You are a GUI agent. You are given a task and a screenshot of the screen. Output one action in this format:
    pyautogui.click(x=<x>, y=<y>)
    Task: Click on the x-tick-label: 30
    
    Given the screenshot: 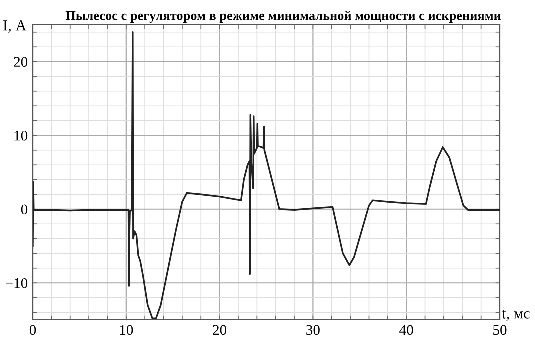 What is the action you would take?
    pyautogui.click(x=313, y=330)
    